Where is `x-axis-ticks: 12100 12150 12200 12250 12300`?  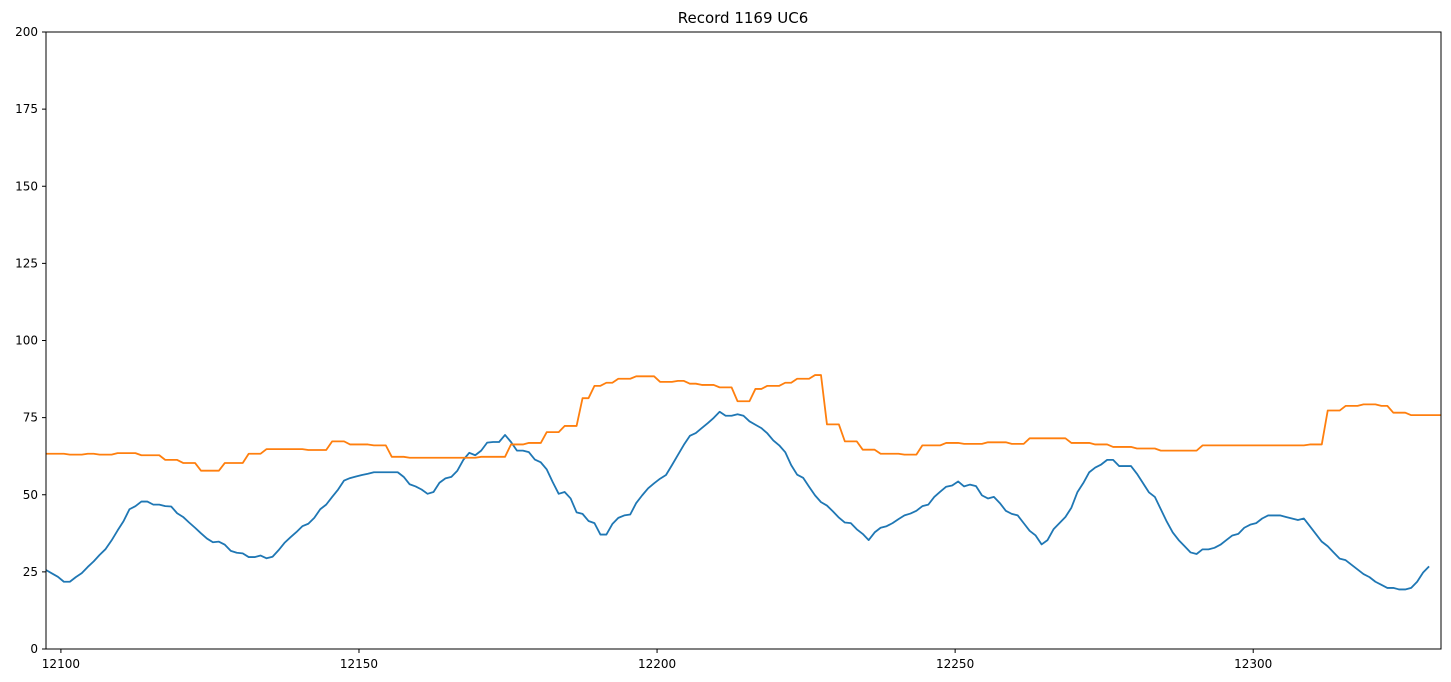
x-axis-ticks: 12100 12150 12200 12250 12300 is located at coordinates (657, 660).